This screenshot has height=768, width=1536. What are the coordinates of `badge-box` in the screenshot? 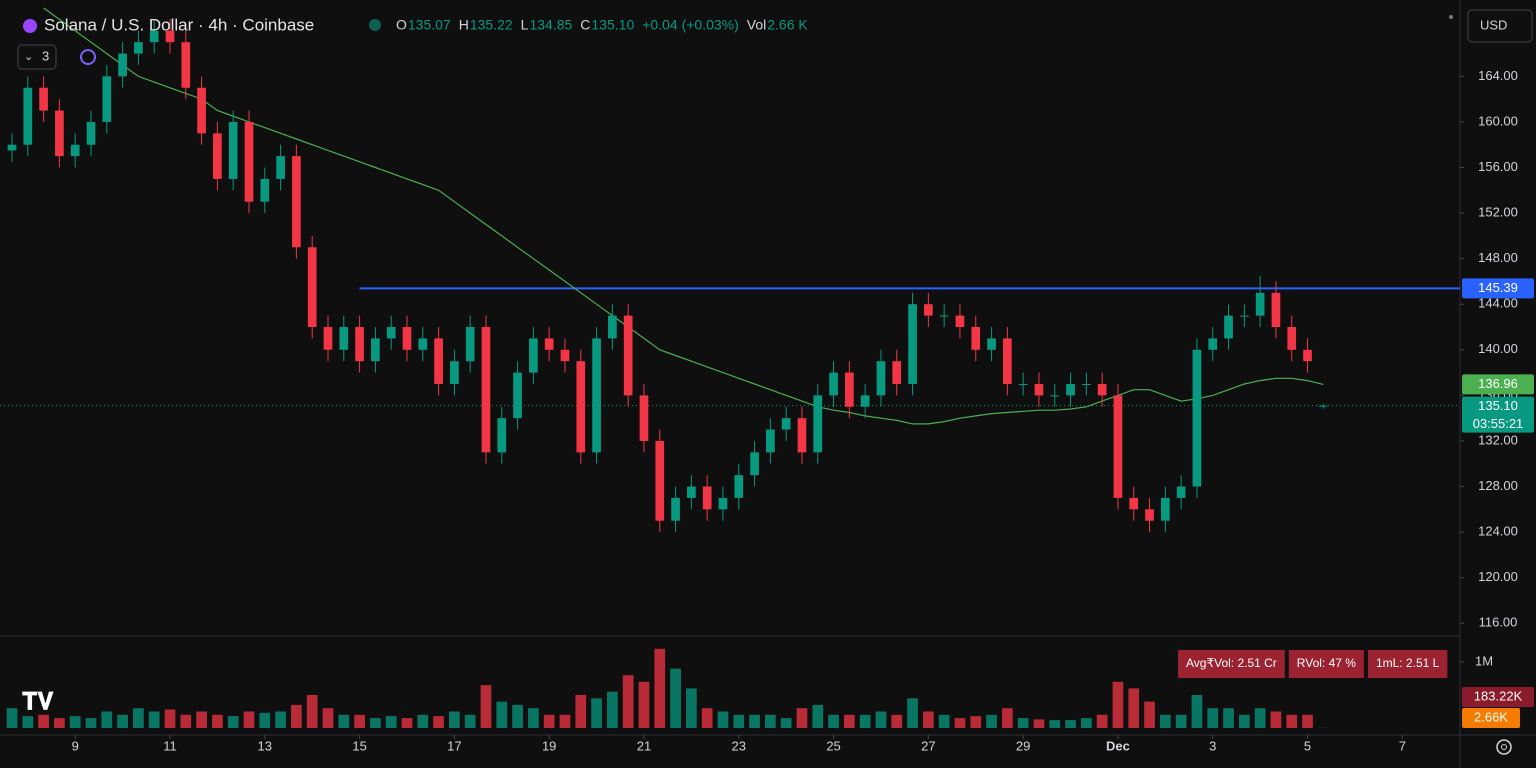 It's located at (1326, 664).